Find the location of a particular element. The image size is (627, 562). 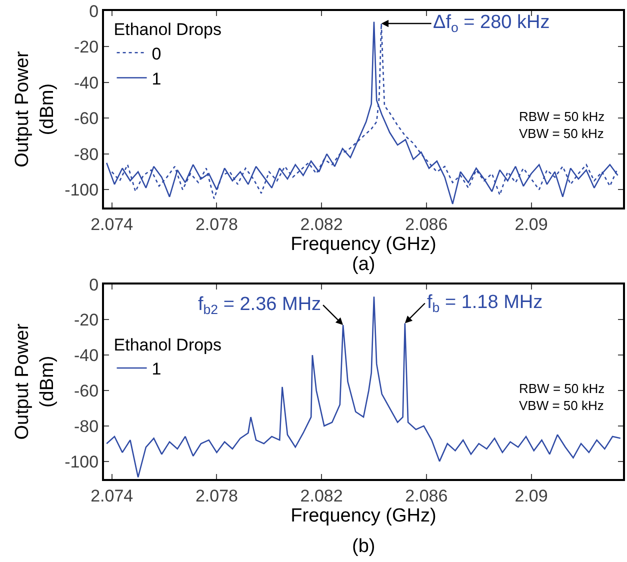

annotation: f$_{b}$ = 1.18 MHz is located at coordinates (485, 303).